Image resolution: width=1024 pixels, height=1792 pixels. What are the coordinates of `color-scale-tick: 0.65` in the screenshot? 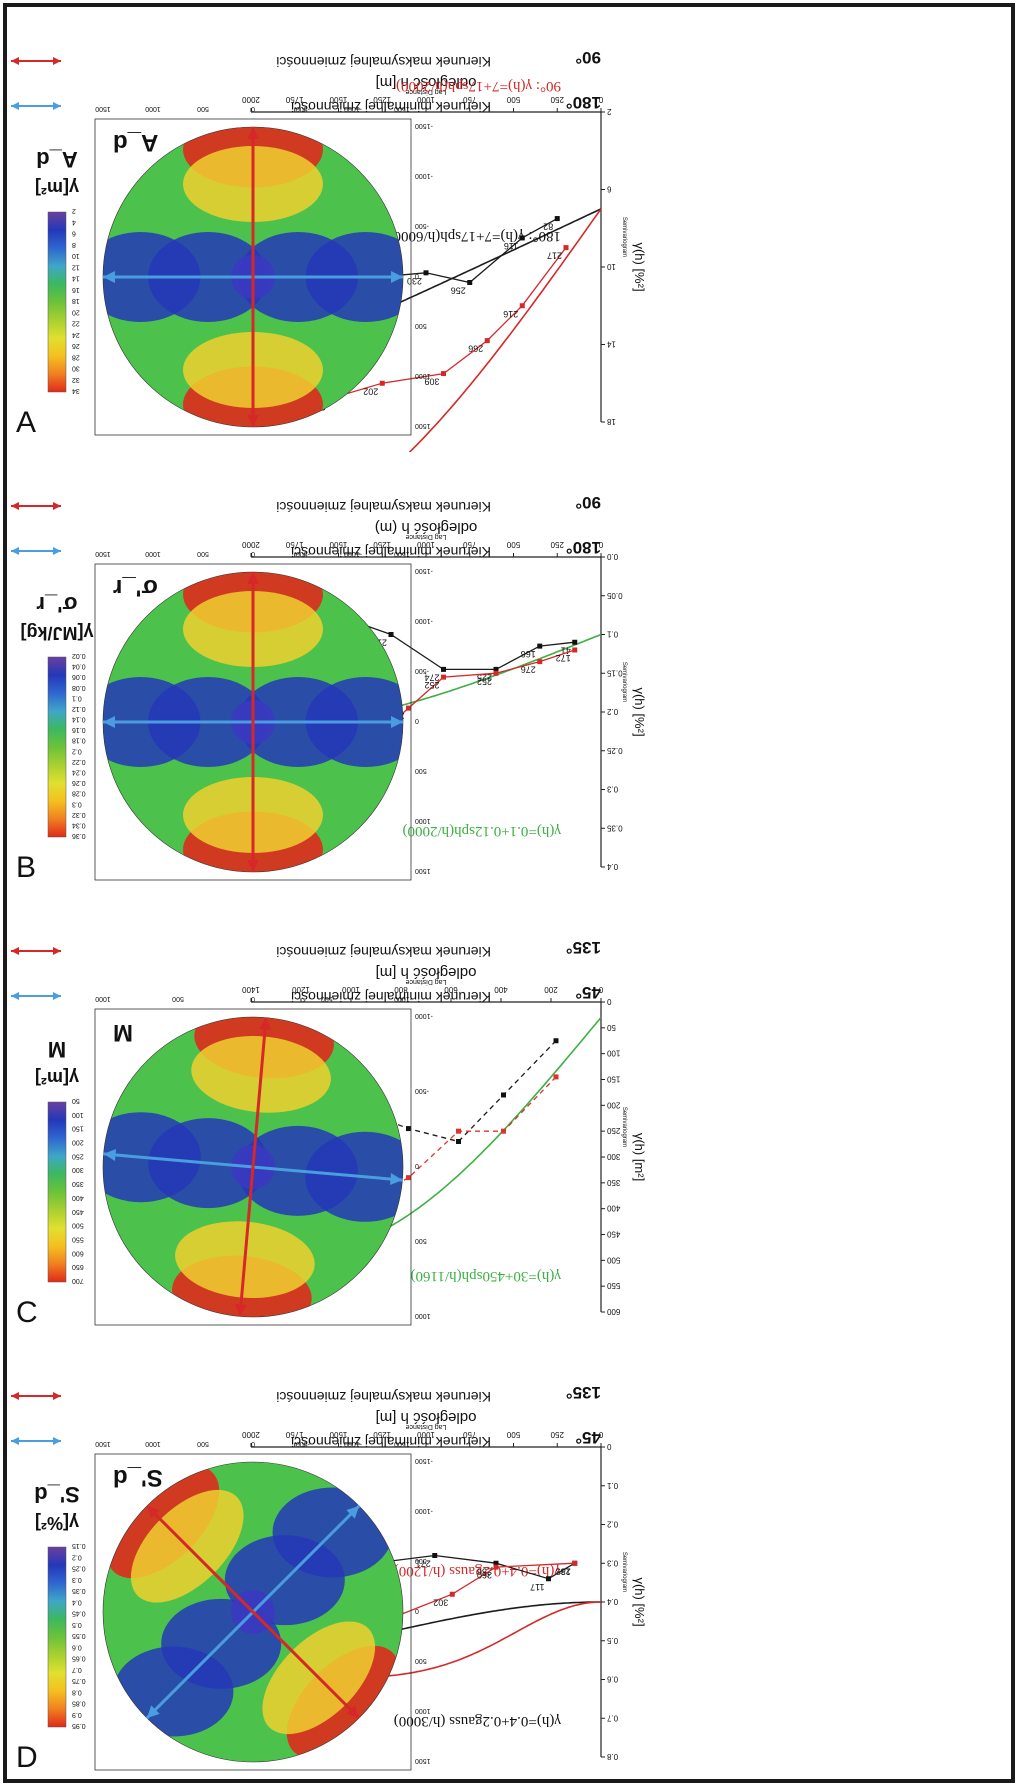 It's located at (79, 1658).